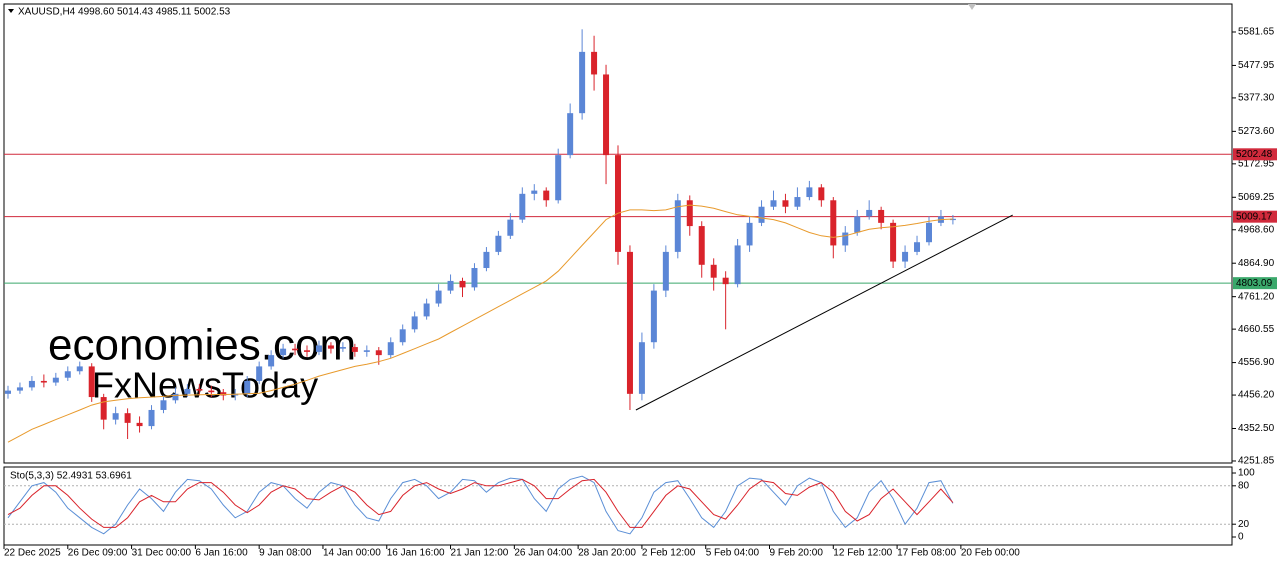 The height and width of the screenshot is (567, 1280). Describe the element at coordinates (98, 553) in the screenshot. I see `x-tick-label: 26 Dec 09:00` at that location.